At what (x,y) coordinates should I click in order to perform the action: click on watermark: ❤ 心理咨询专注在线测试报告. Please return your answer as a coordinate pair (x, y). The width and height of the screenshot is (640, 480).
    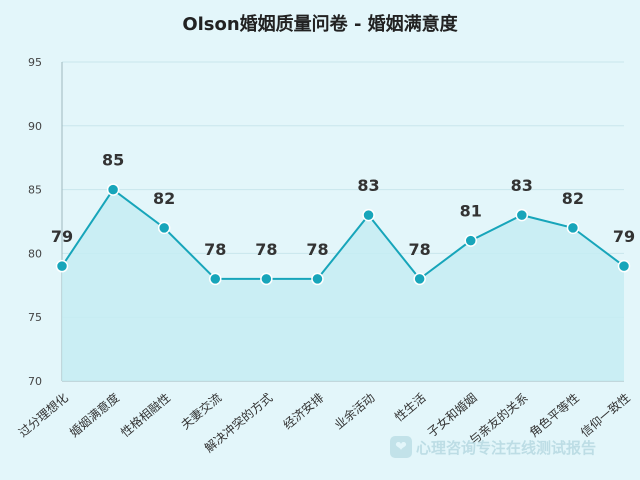
    Looking at the image, I should click on (493, 447).